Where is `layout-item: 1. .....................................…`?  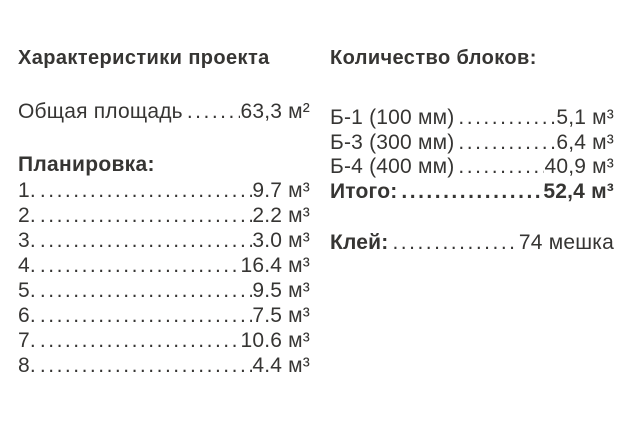
layout-item: 1. .....................................… is located at coordinates (164, 190).